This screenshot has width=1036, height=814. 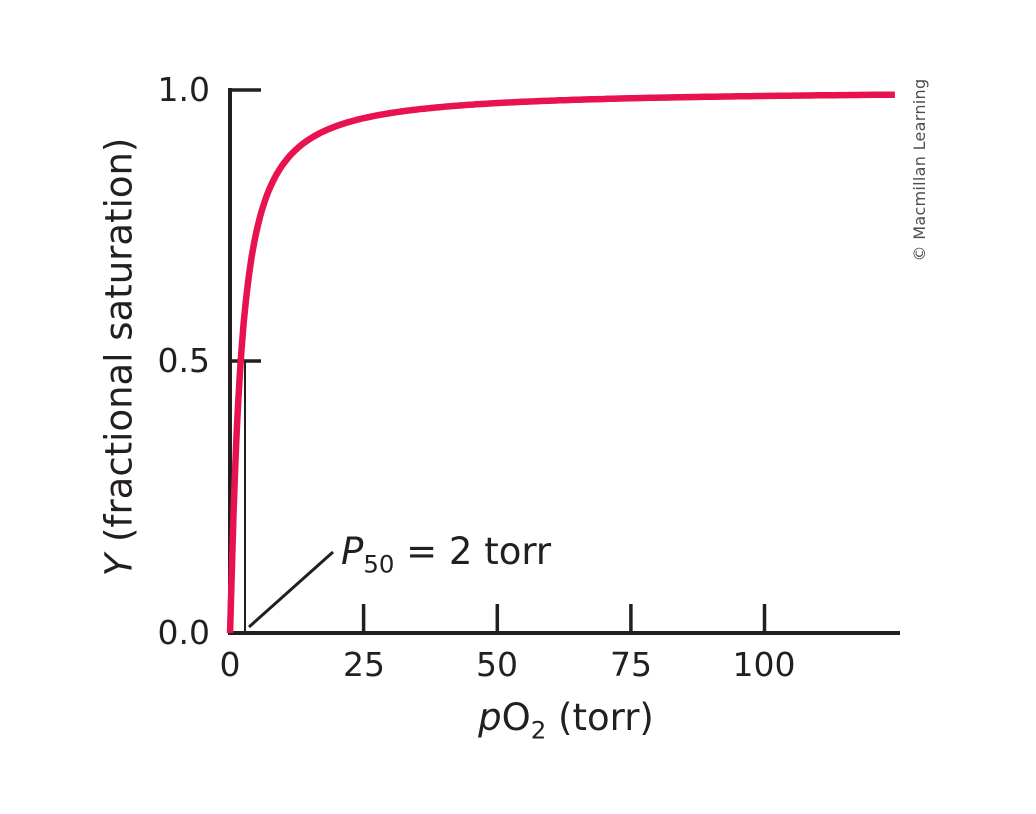 I want to click on x-tick-label-25: 25, so click(x=364, y=664).